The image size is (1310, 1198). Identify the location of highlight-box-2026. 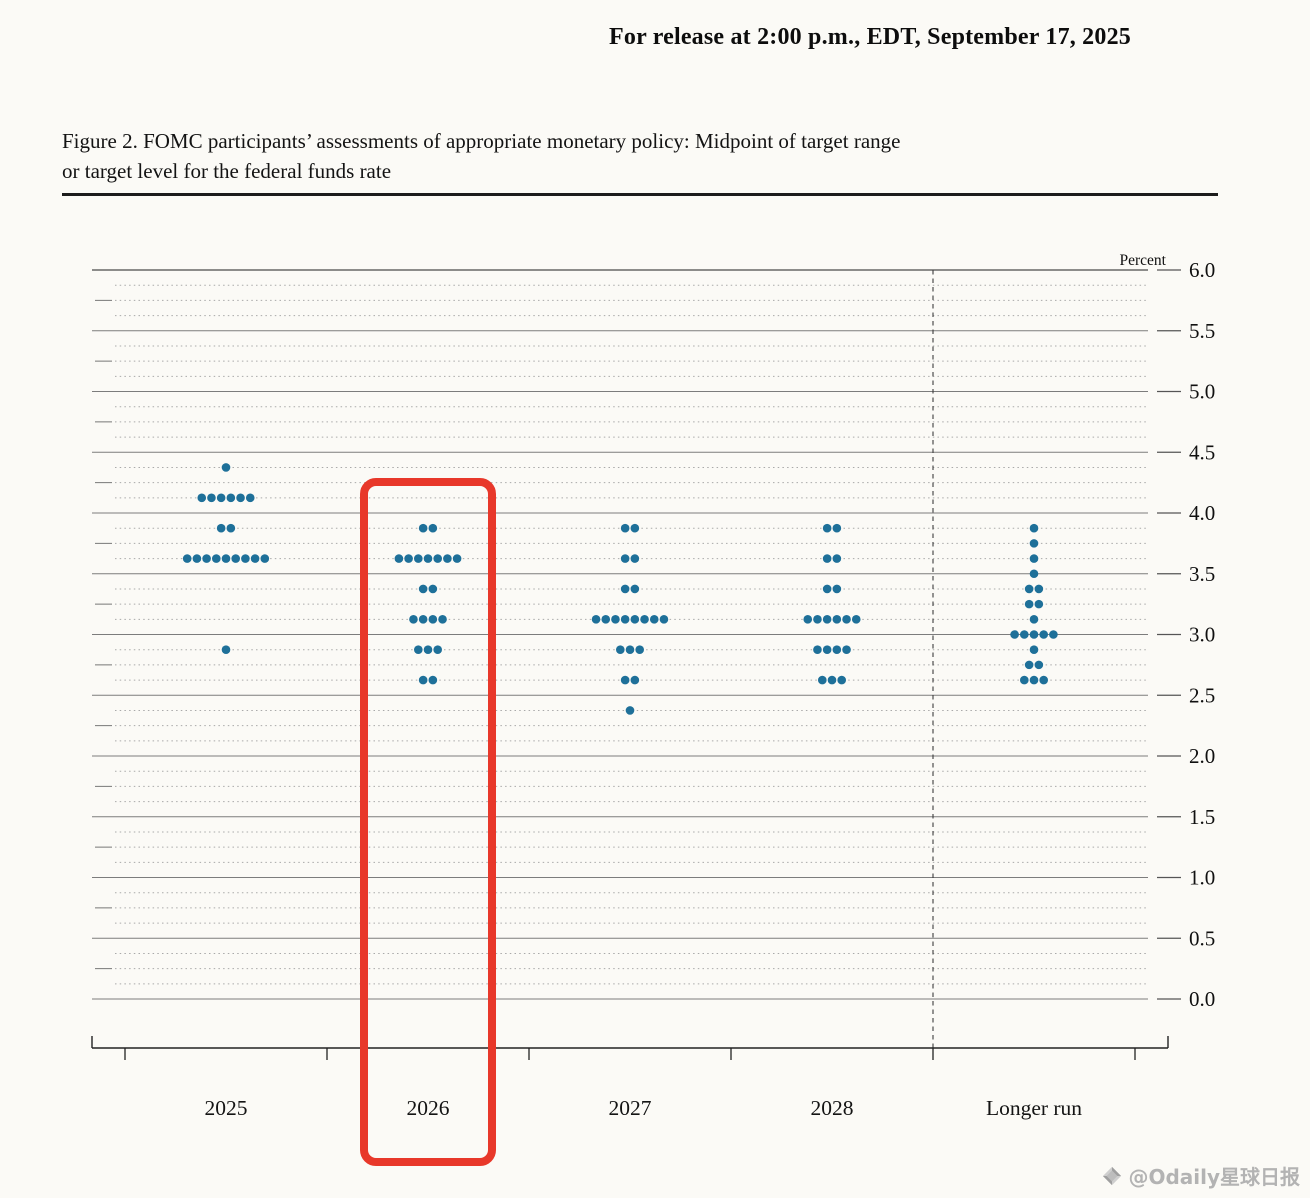
(428, 822).